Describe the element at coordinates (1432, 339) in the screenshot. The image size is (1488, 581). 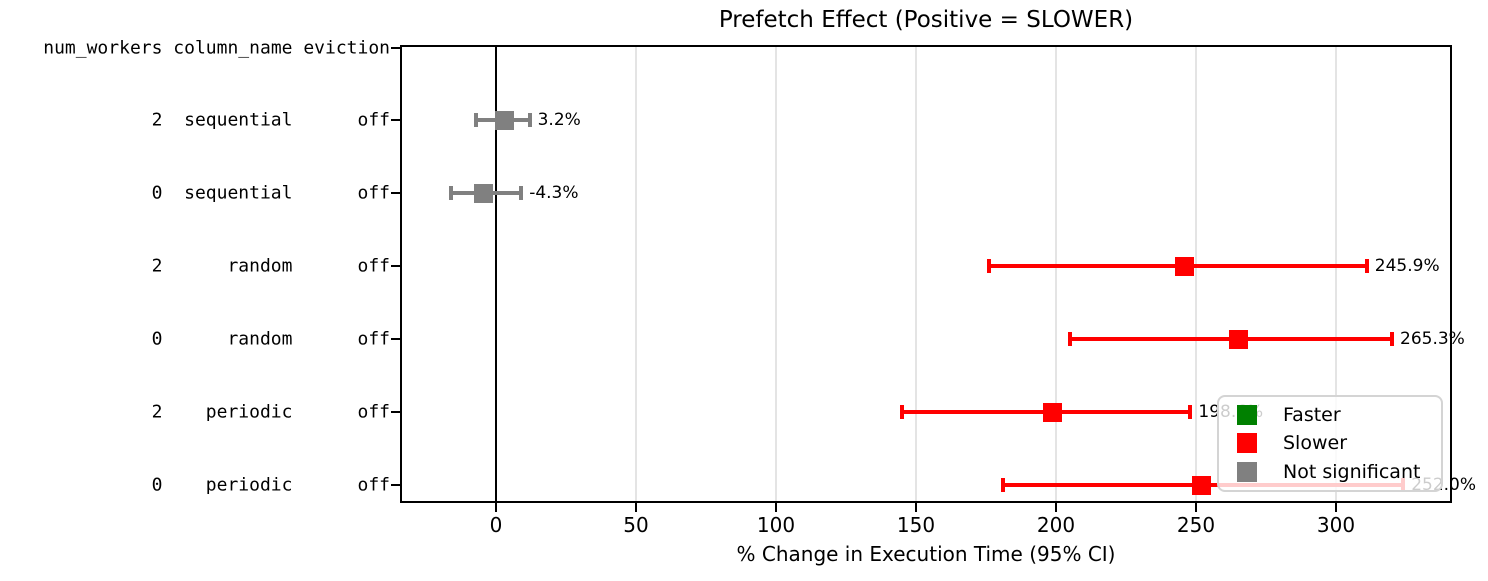
I see `value-annotation: 265.3%` at that location.